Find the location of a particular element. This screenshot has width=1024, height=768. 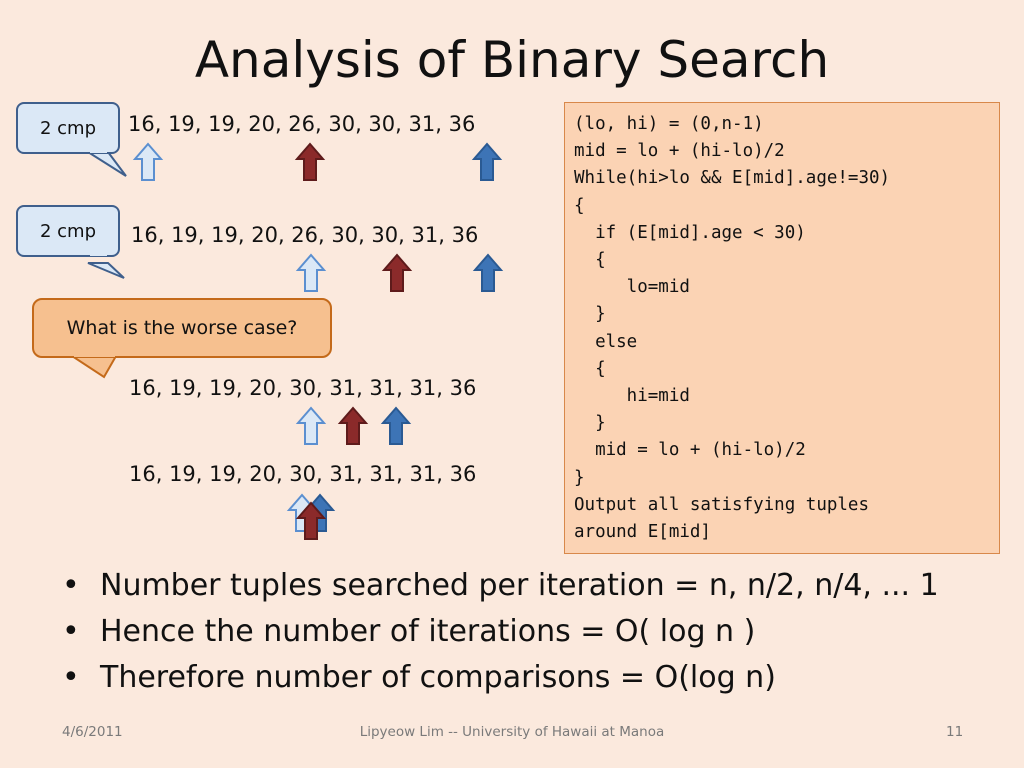

code-line: (lo, hi) = (0,n-1) is located at coordinates (669, 124).